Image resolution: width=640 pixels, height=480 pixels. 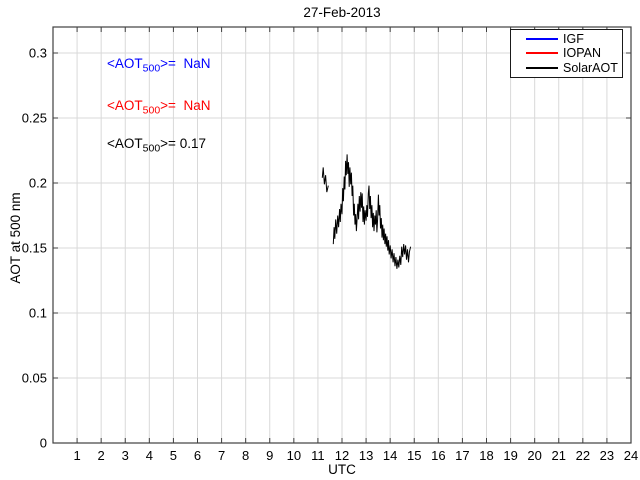 I want to click on legend-label: IGF, so click(x=573, y=39).